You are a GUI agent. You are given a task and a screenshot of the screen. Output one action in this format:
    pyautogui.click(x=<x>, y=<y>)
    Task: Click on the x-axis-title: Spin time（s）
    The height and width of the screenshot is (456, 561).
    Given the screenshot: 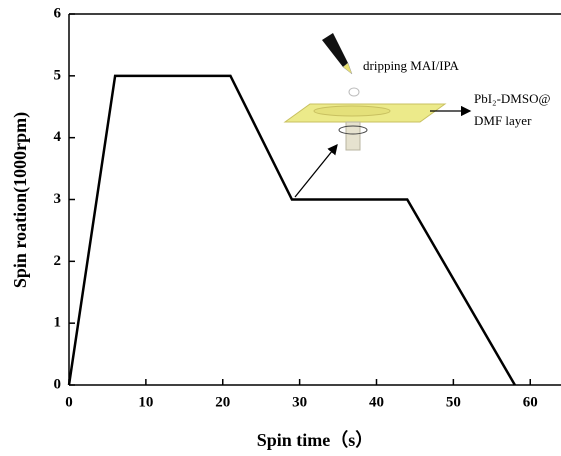 What is the action you would take?
    pyautogui.click(x=315, y=440)
    